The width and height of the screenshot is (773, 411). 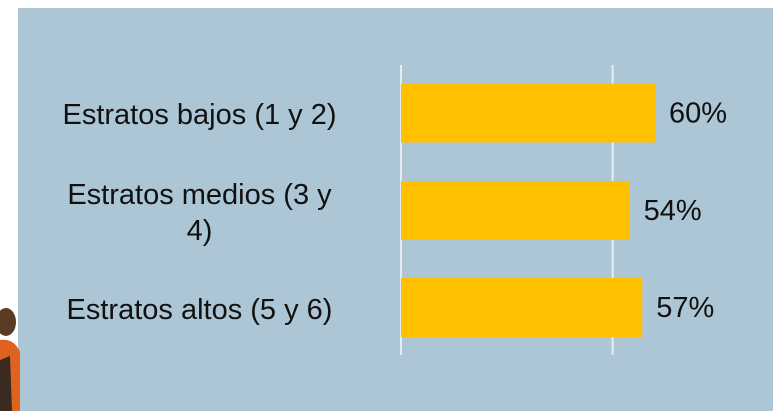 What do you see at coordinates (199, 115) in the screenshot?
I see `category-label: Estratos bajos (1 y 2)` at bounding box center [199, 115].